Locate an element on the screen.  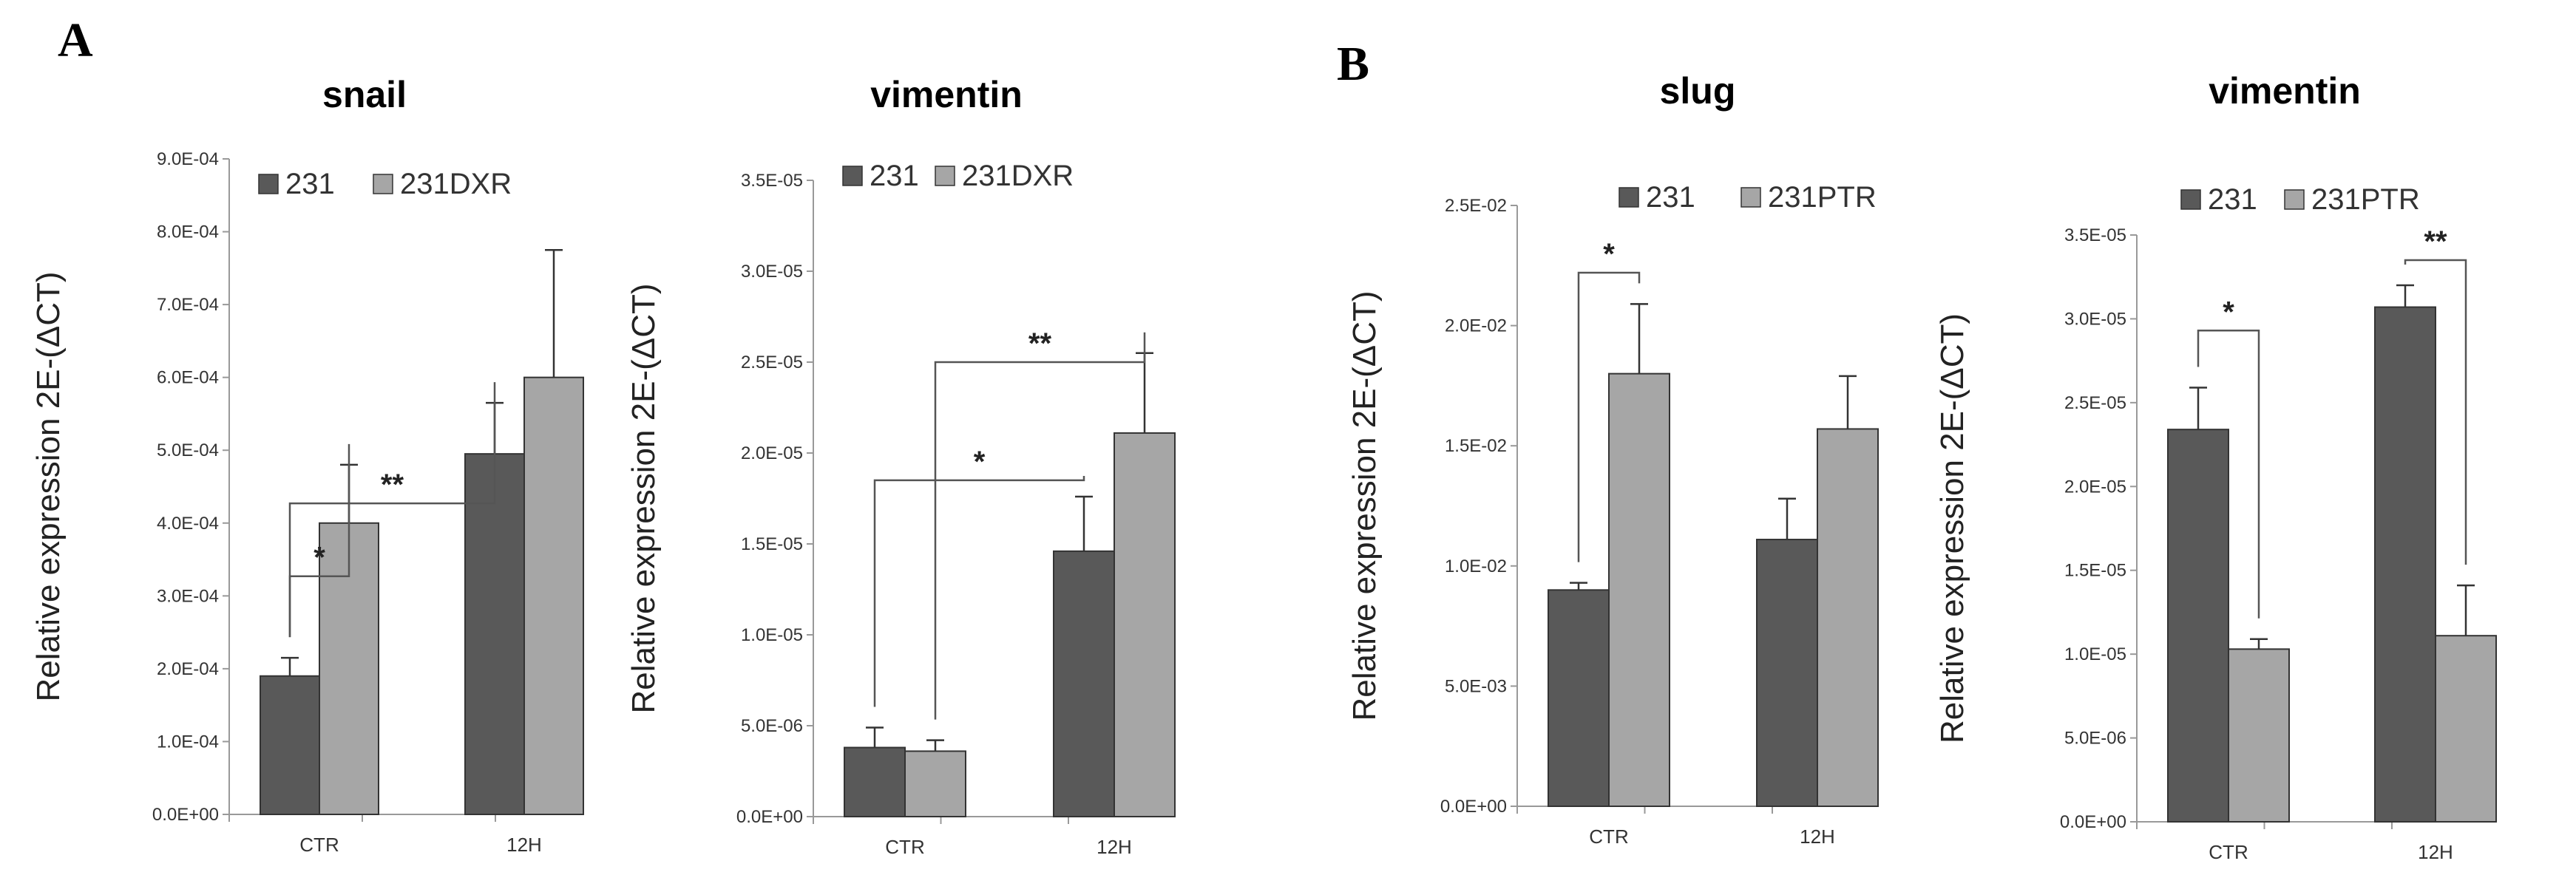
y-tick-label: 1.0E-04 is located at coordinates (188, 742).